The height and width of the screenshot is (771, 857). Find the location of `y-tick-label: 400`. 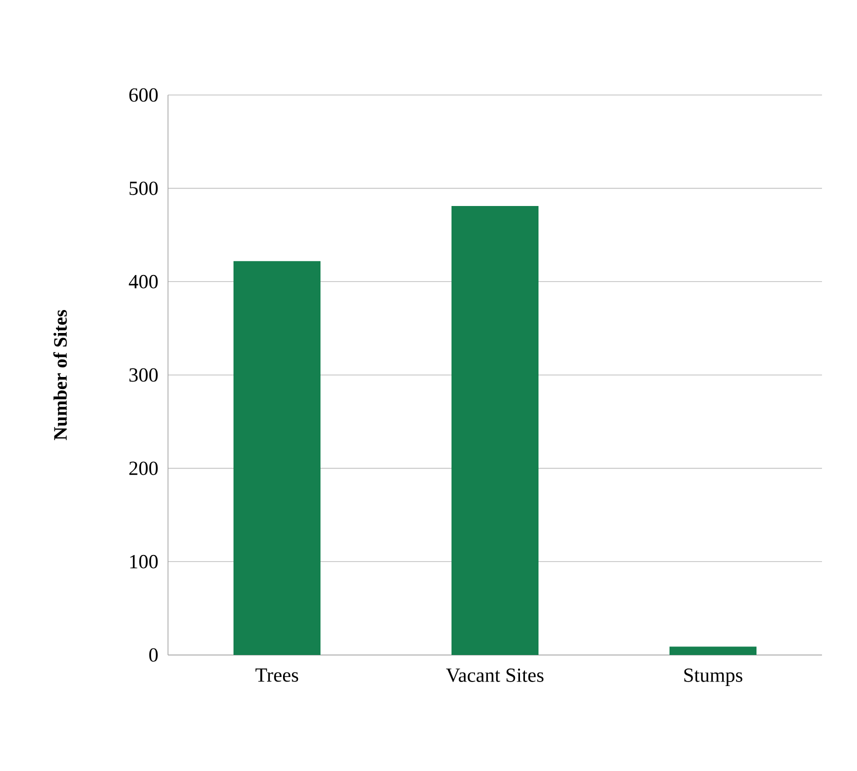

y-tick-label: 400 is located at coordinates (143, 281).